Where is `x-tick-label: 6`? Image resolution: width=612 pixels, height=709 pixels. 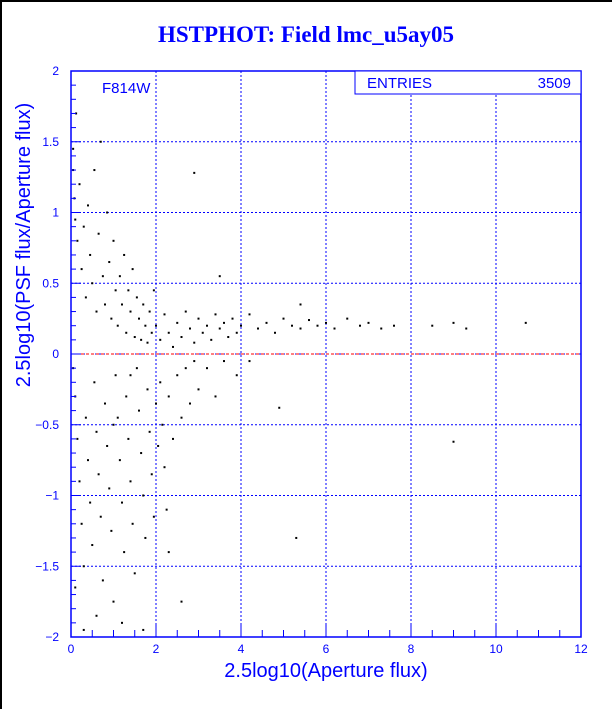
x-tick-label: 6 is located at coordinates (326, 649).